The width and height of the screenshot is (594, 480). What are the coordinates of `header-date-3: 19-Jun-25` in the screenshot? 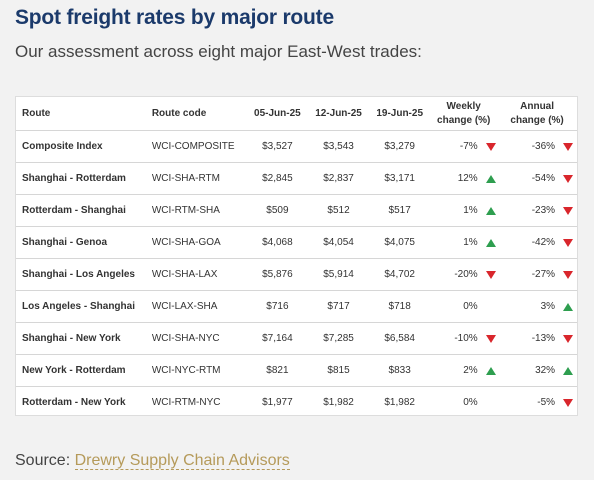 It's located at (400, 114).